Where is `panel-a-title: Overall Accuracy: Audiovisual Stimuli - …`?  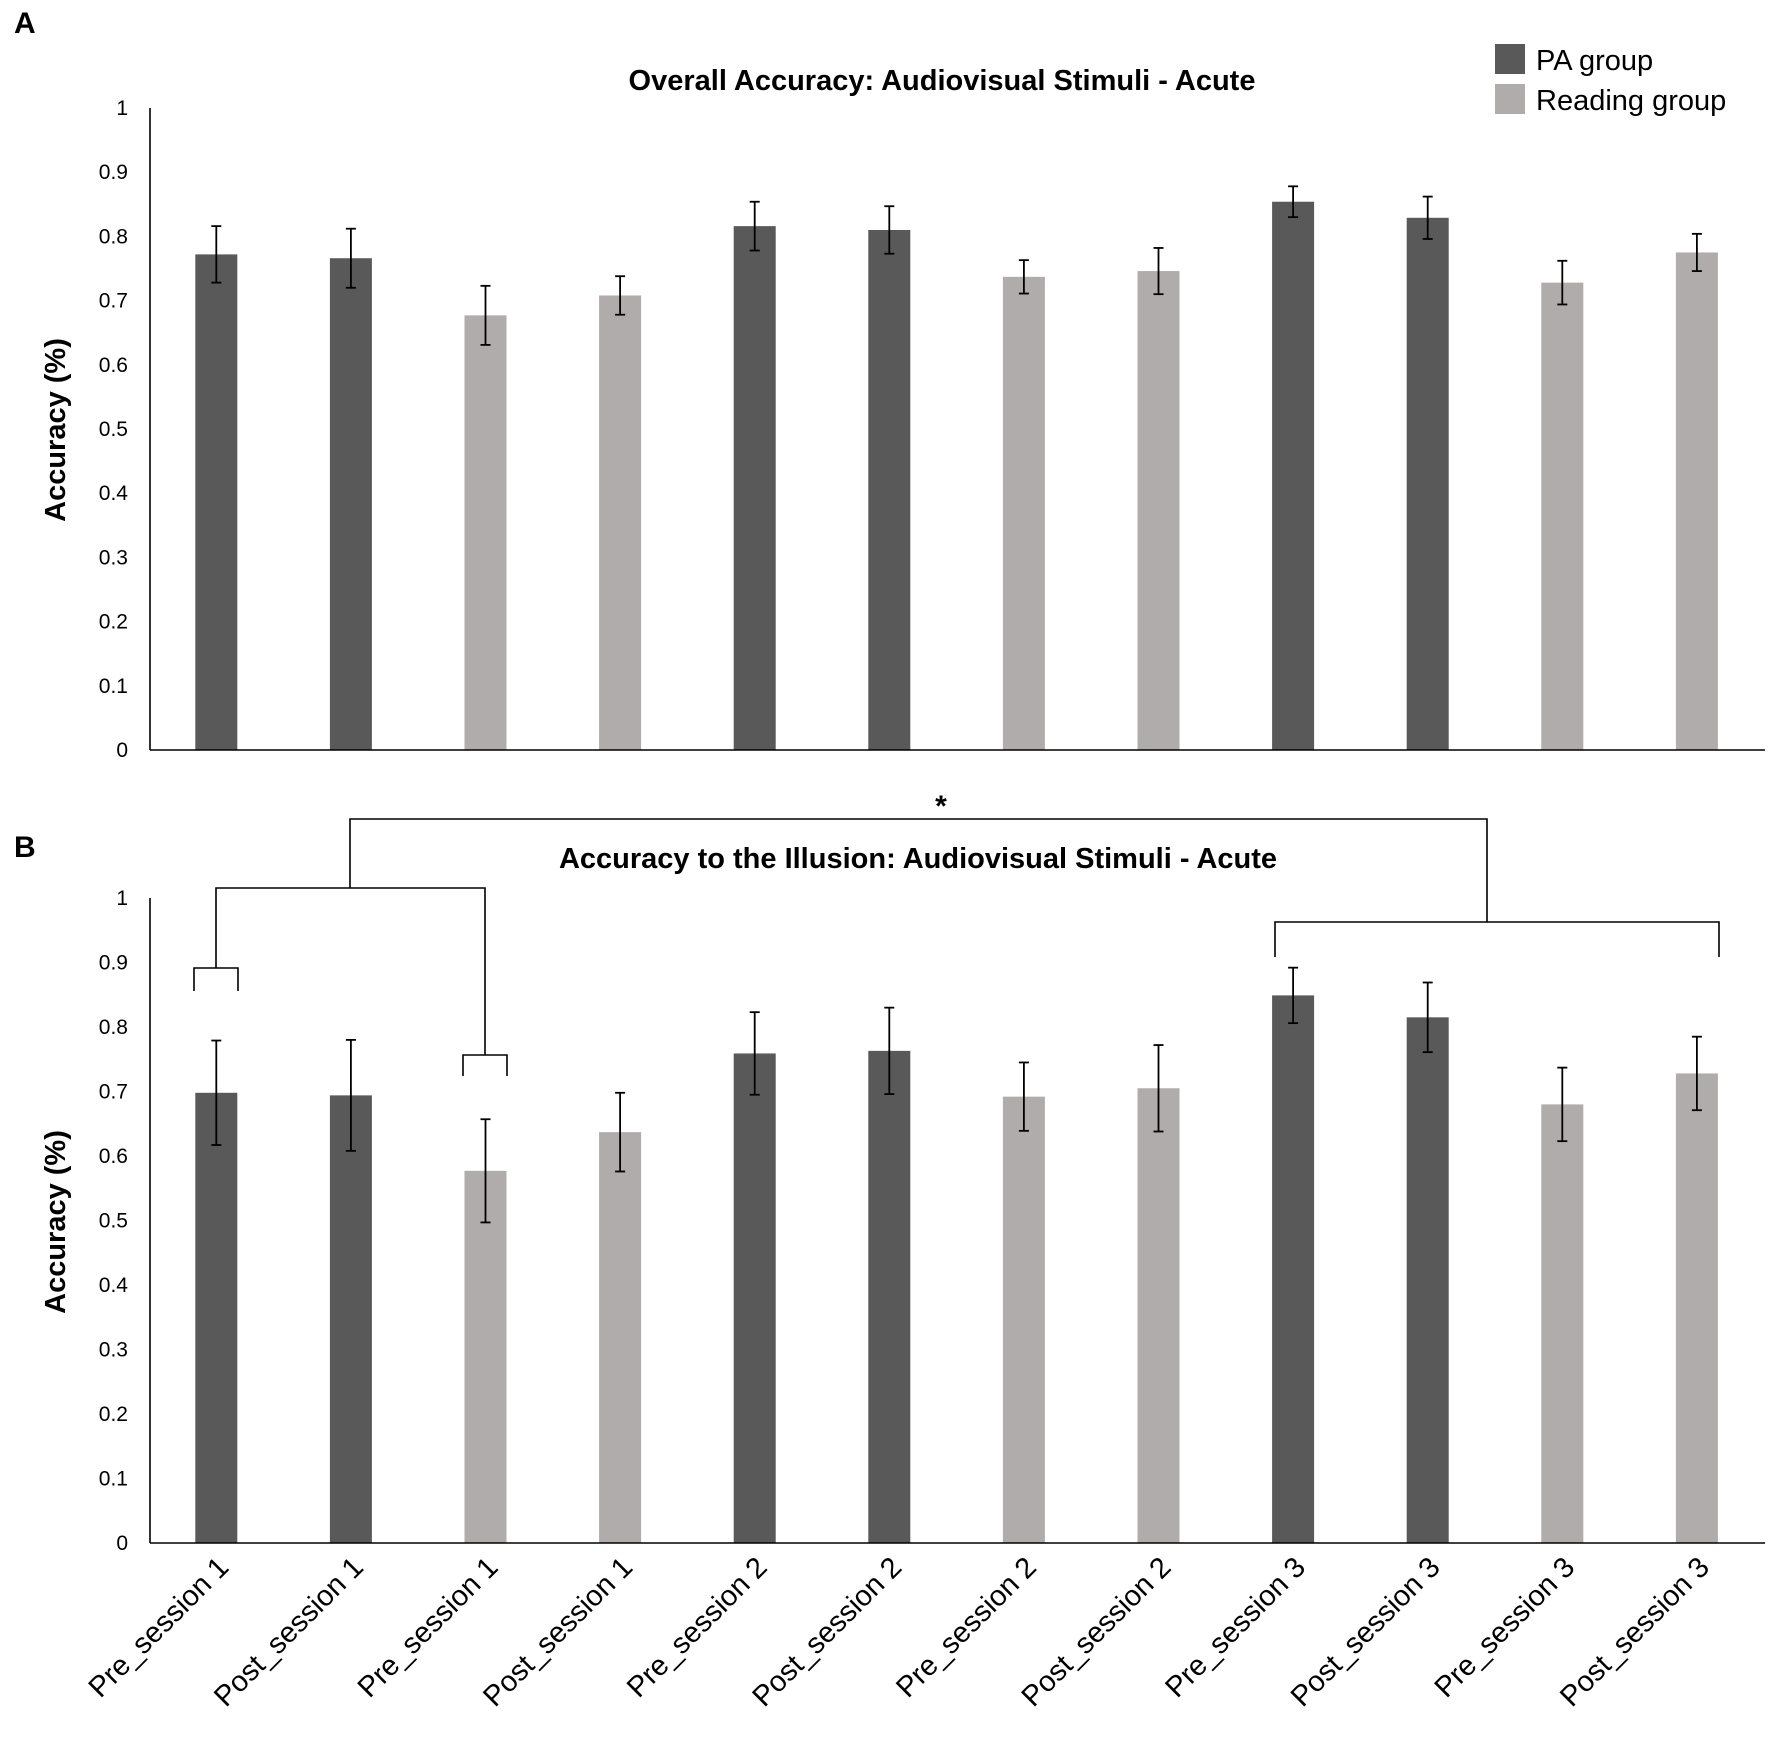
panel-a-title: Overall Accuracy: Audiovisual Stimuli - … is located at coordinates (942, 81).